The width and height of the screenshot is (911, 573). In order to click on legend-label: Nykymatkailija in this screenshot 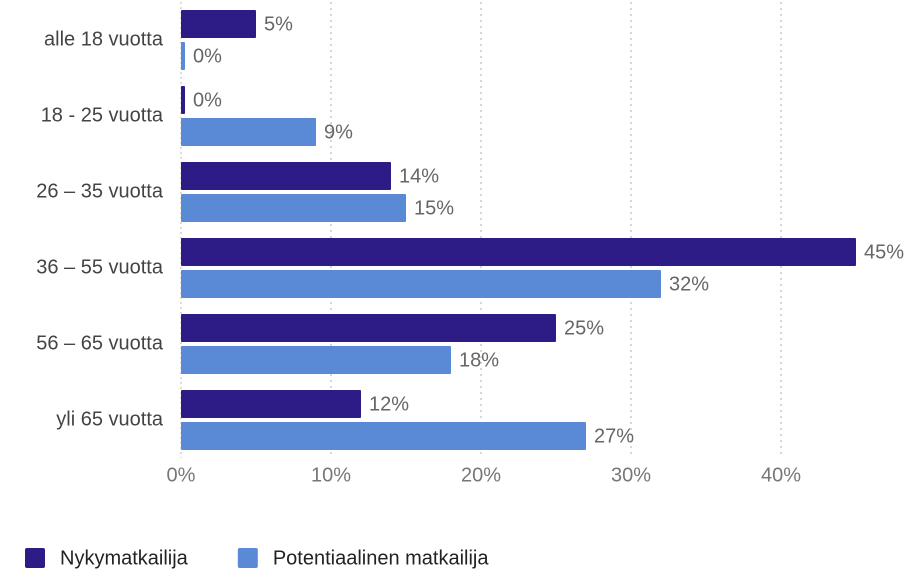, I will do `click(124, 558)`.